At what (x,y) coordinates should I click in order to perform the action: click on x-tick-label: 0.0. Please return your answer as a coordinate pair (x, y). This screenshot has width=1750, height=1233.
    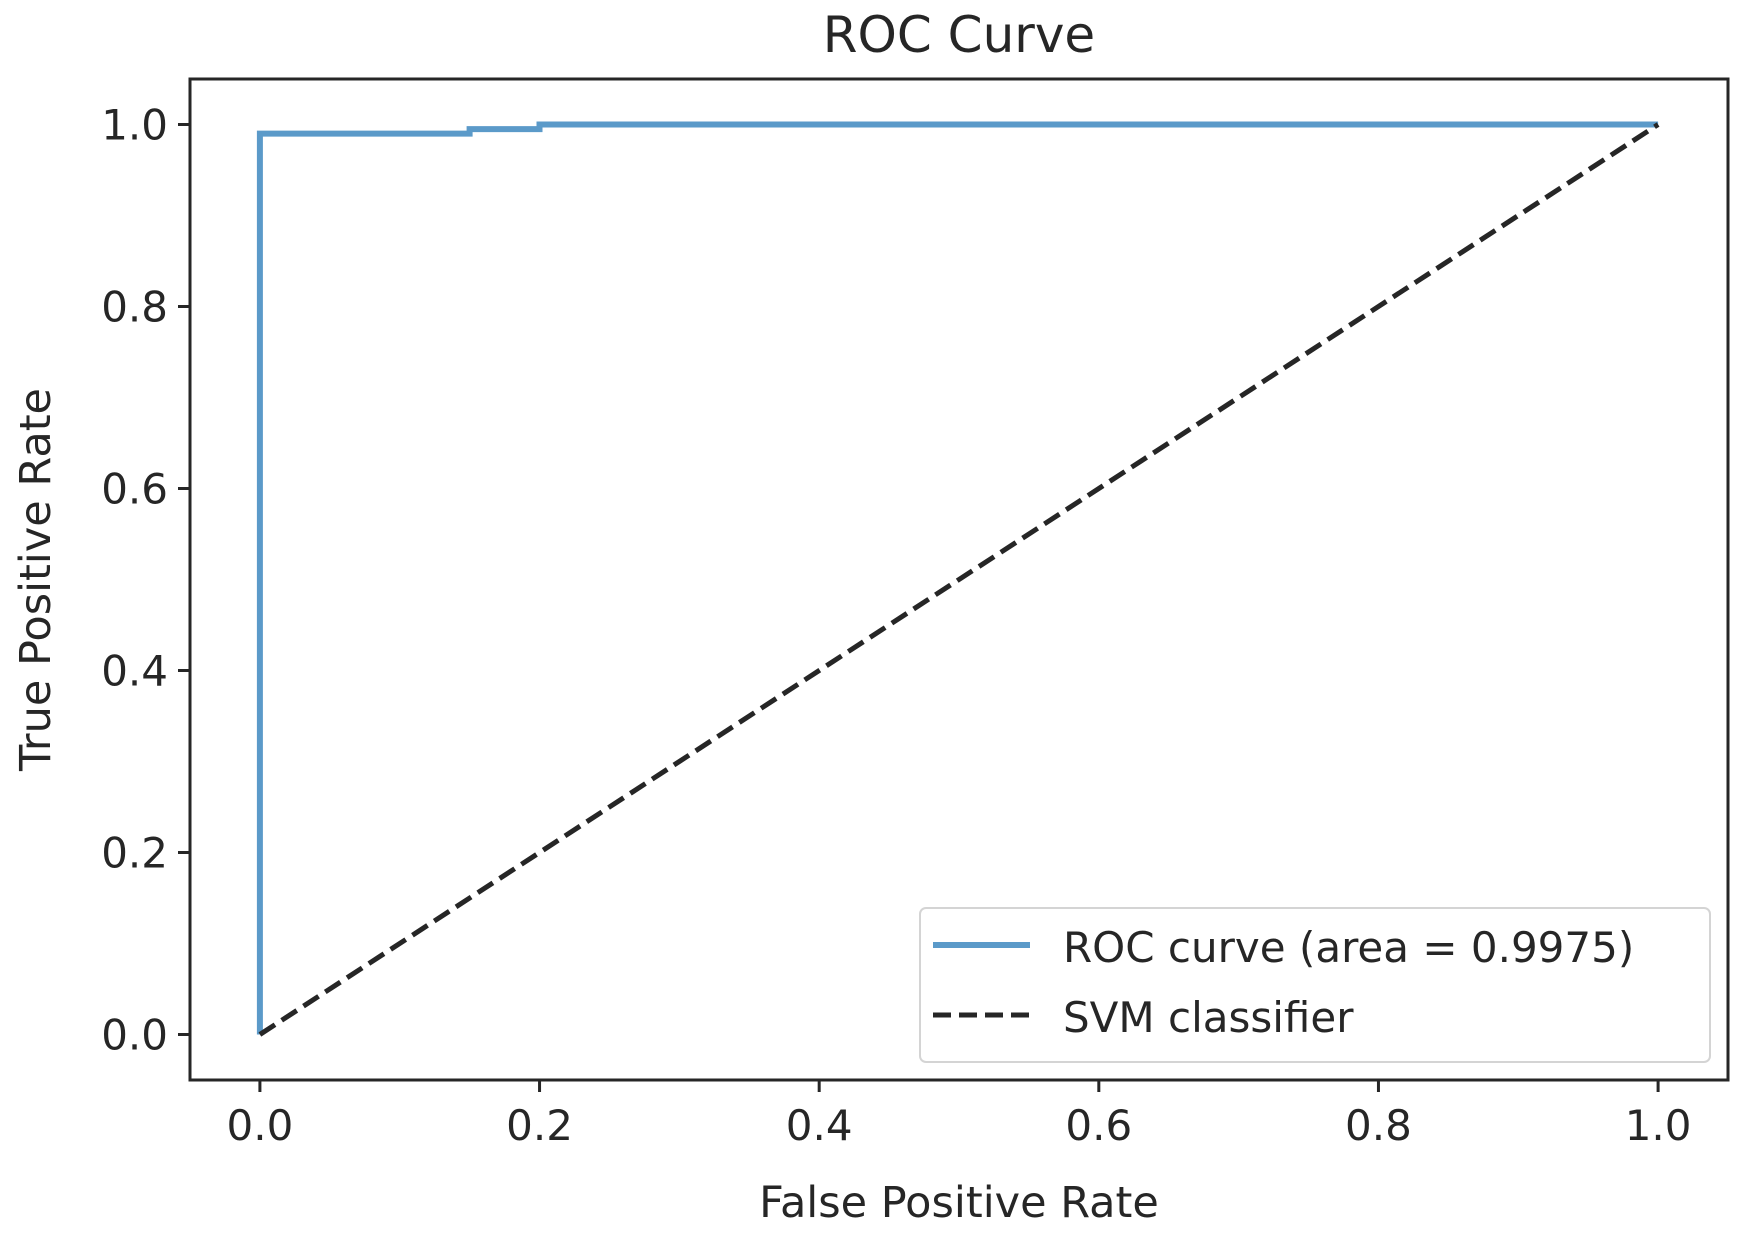
    Looking at the image, I should click on (260, 1125).